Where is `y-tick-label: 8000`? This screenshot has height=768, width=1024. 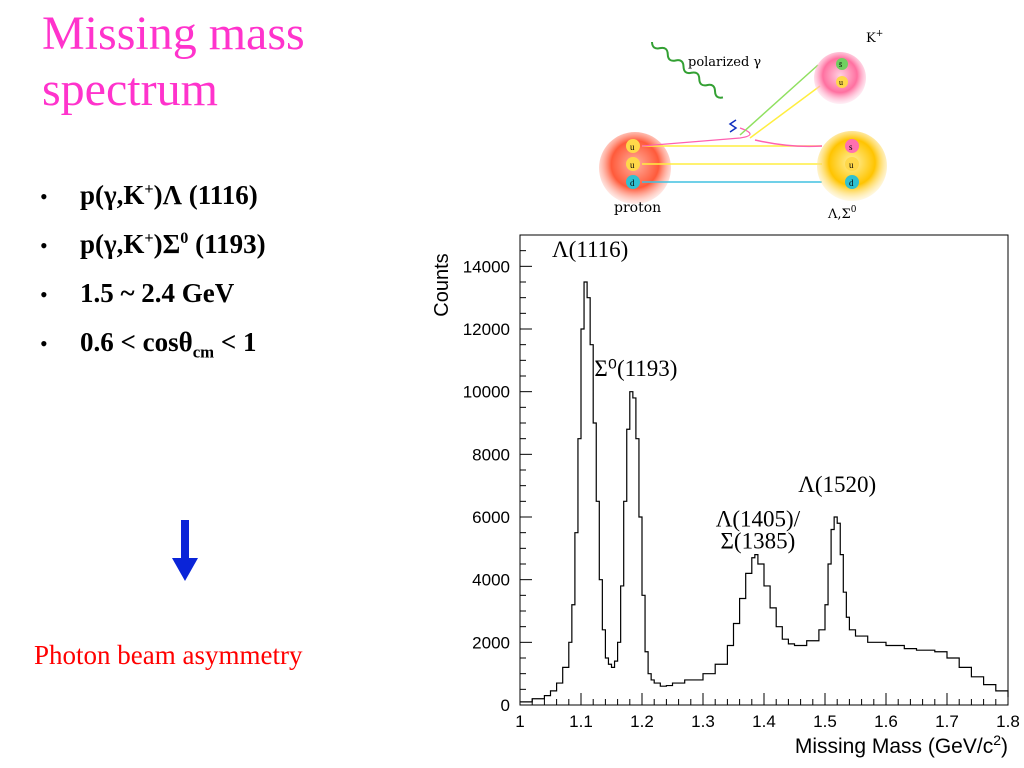 y-tick-label: 8000 is located at coordinates (491, 454).